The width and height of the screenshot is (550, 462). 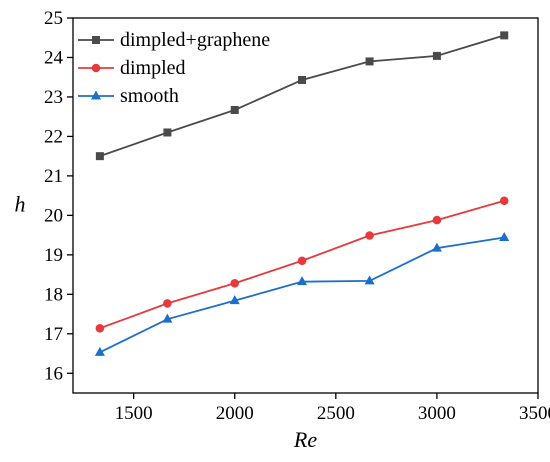 What do you see at coordinates (149, 96) in the screenshot?
I see `legend-label: smooth` at bounding box center [149, 96].